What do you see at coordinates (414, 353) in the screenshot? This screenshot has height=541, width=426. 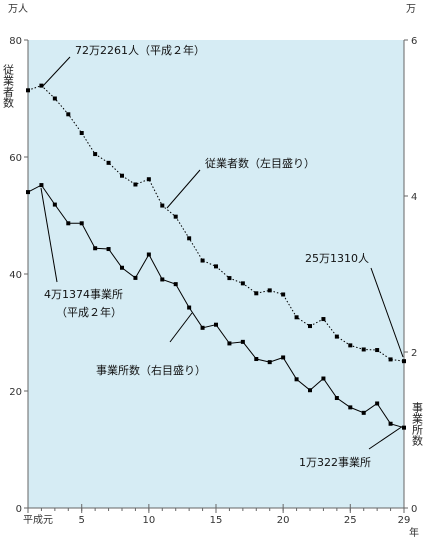 I see `right-tick-label: 2` at bounding box center [414, 353].